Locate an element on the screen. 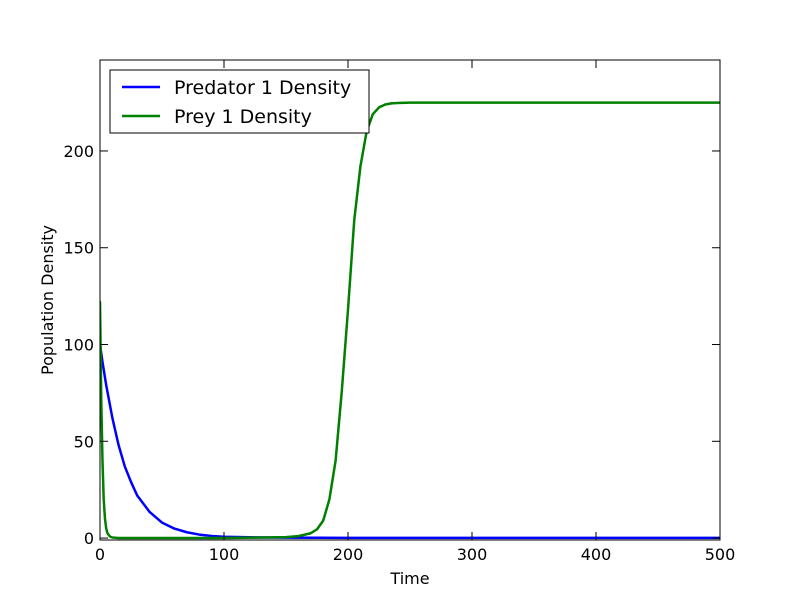 The width and height of the screenshot is (800, 600). y-tick-label: 0 is located at coordinates (89, 538).